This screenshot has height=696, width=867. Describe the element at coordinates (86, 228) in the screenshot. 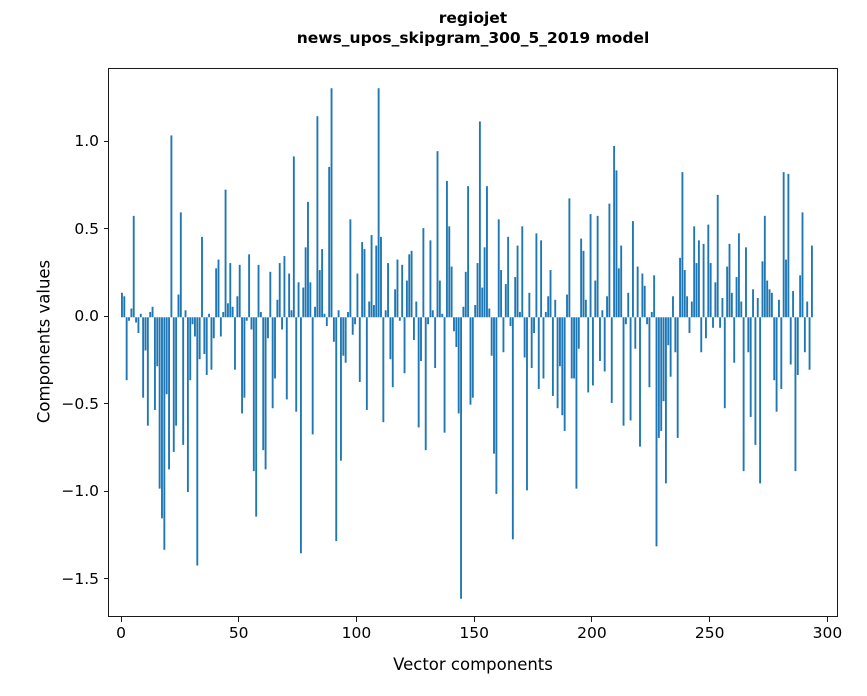

I see `y-tick-label: 0.5` at that location.